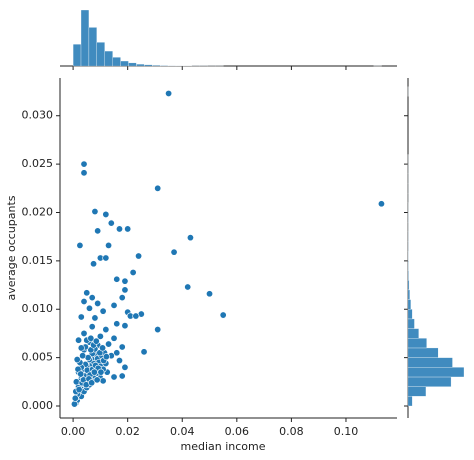 The height and width of the screenshot is (460, 474). I want to click on x-tick-label: 0.00, so click(73, 431).